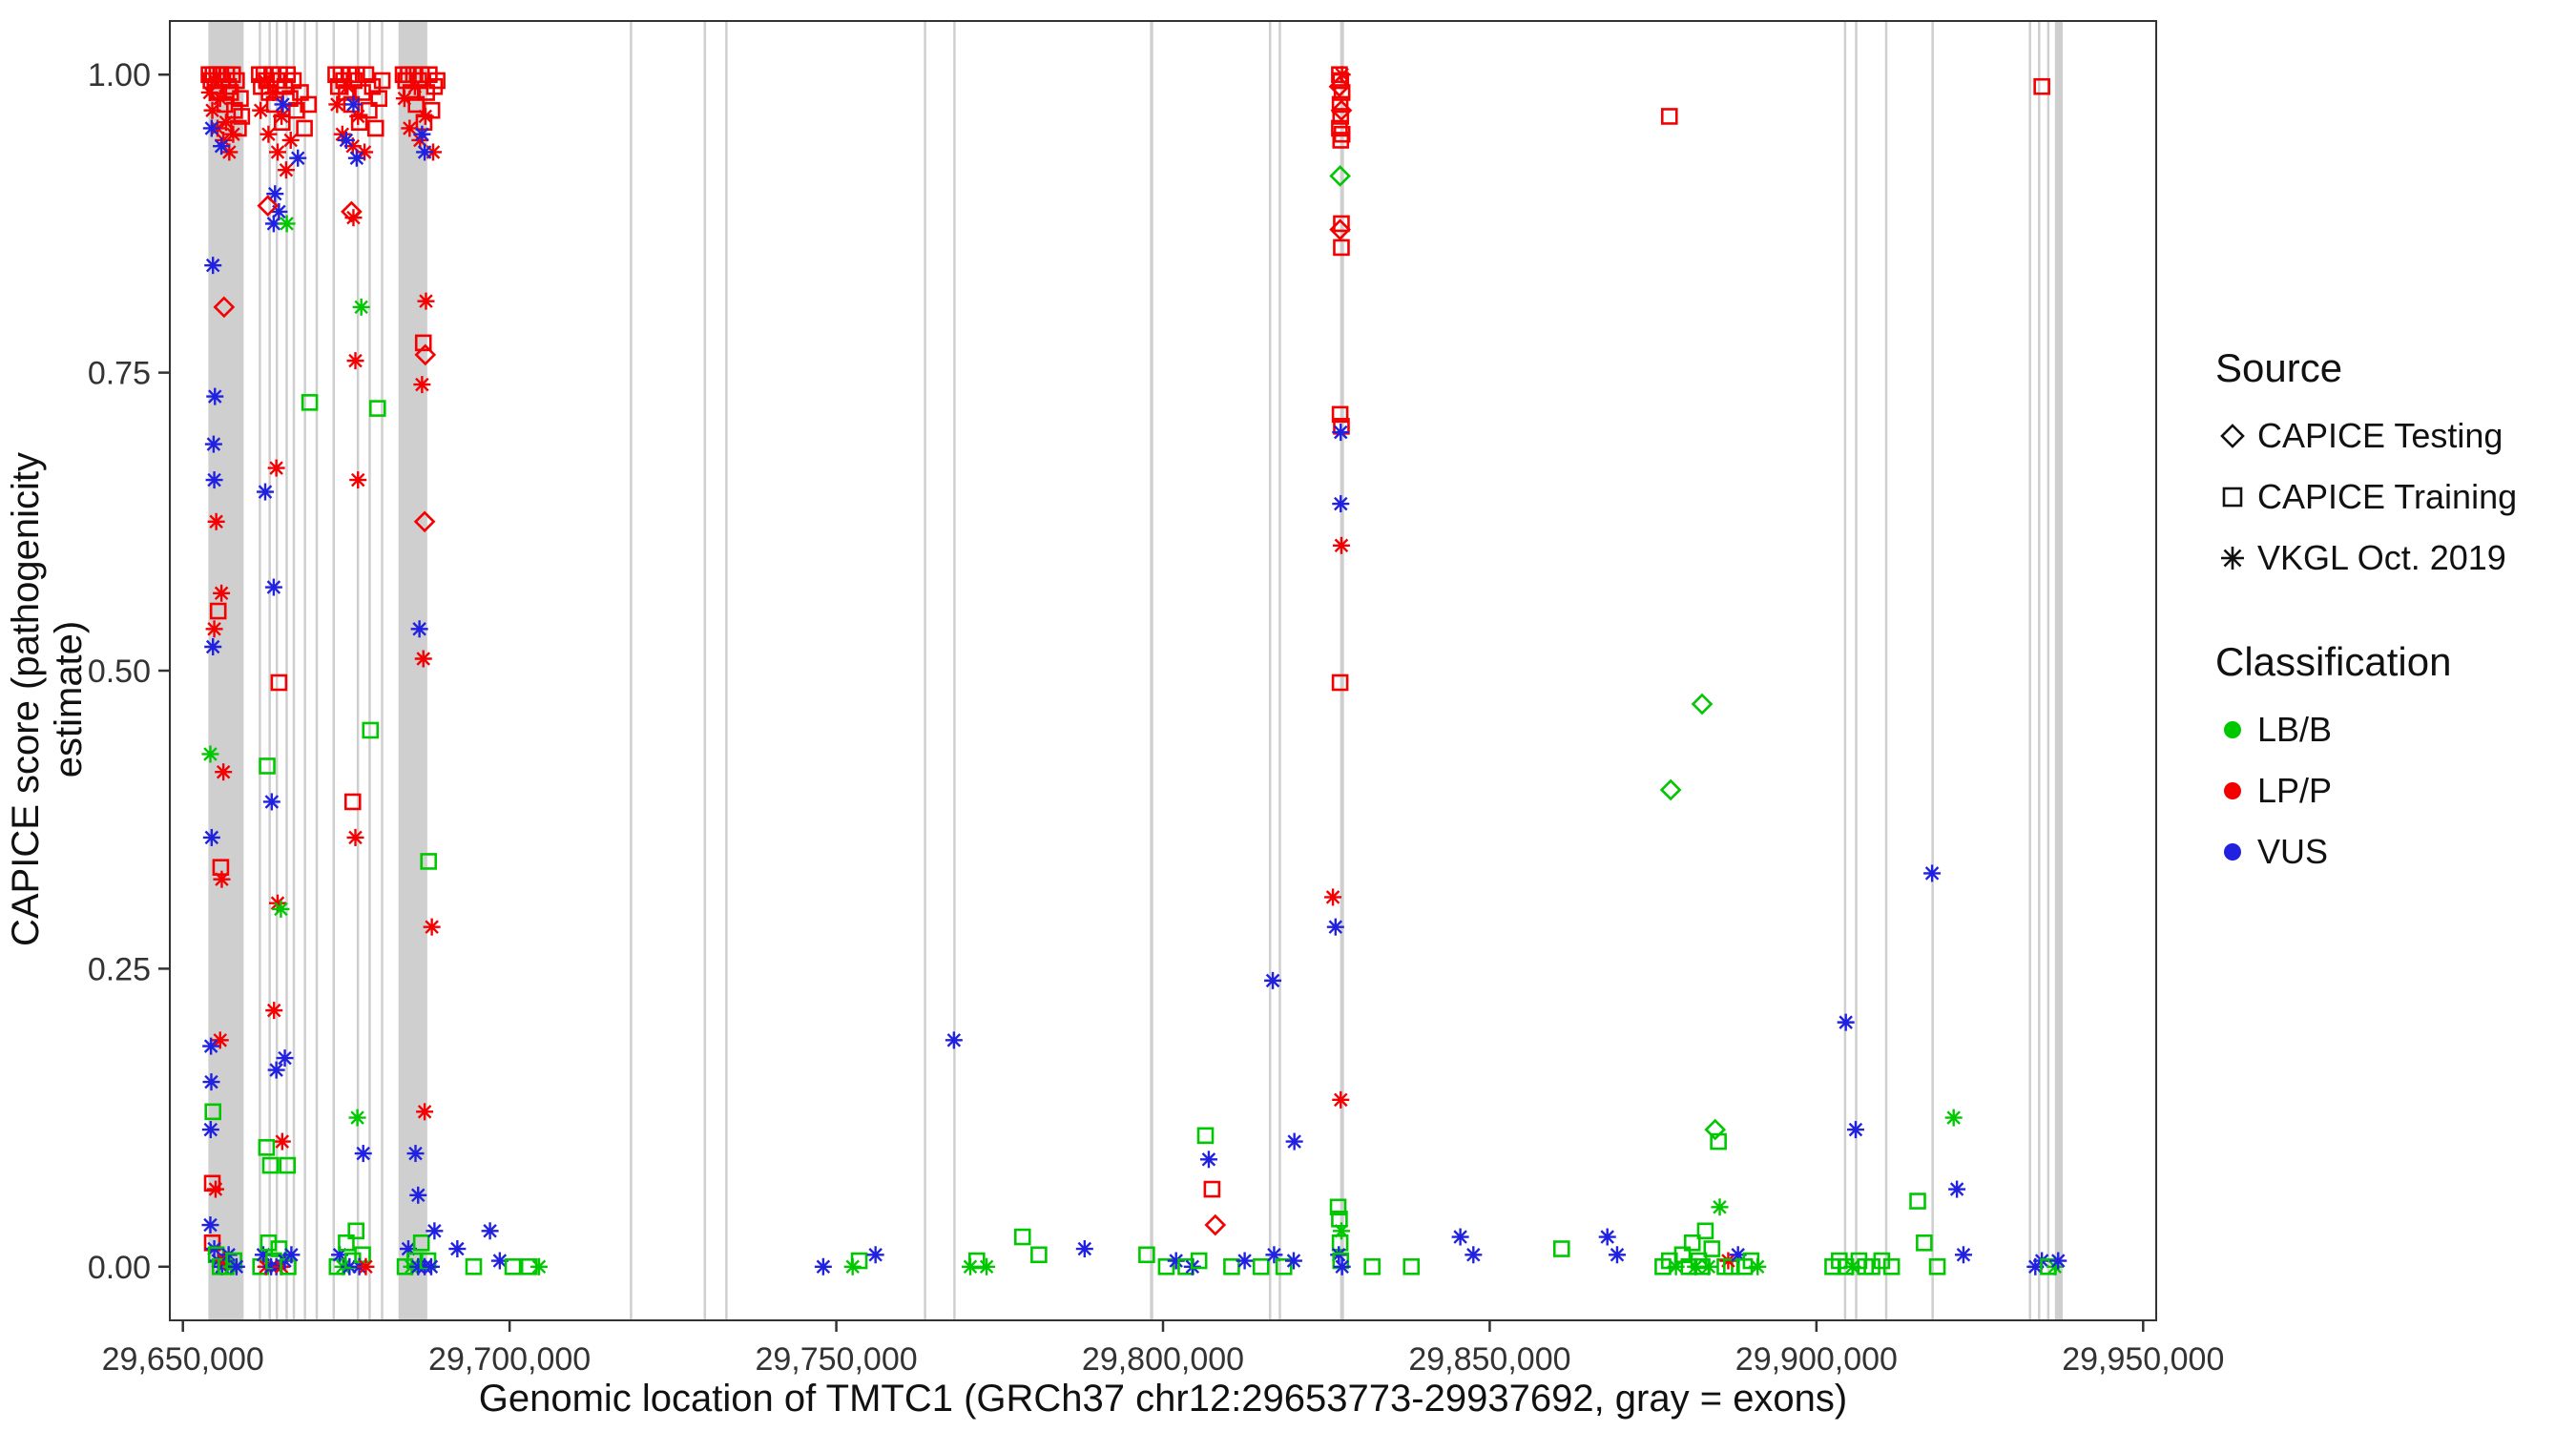 The height and width of the screenshot is (1431, 2576). Describe the element at coordinates (2392, 756) in the screenshot. I see `legend-classification-block: Classification LB/B LP/P VUS` at that location.